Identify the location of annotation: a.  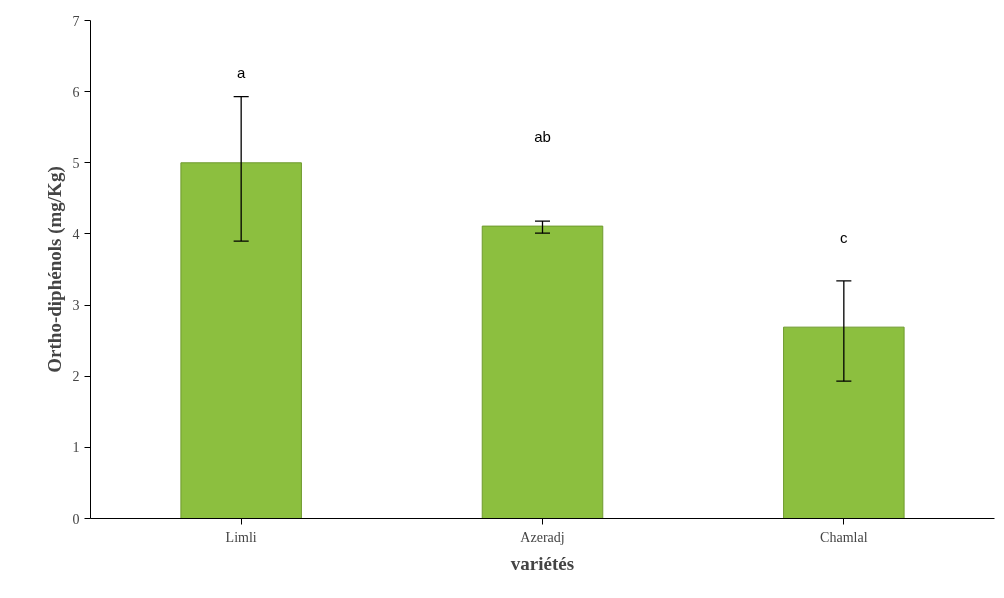
(241, 73).